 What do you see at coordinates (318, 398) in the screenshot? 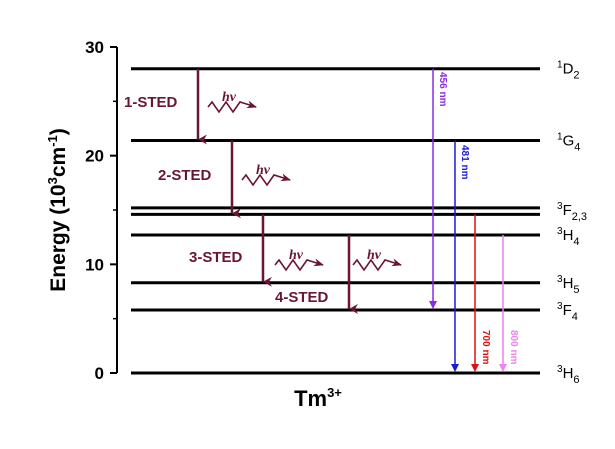
I see `ion-label: Tm3+` at bounding box center [318, 398].